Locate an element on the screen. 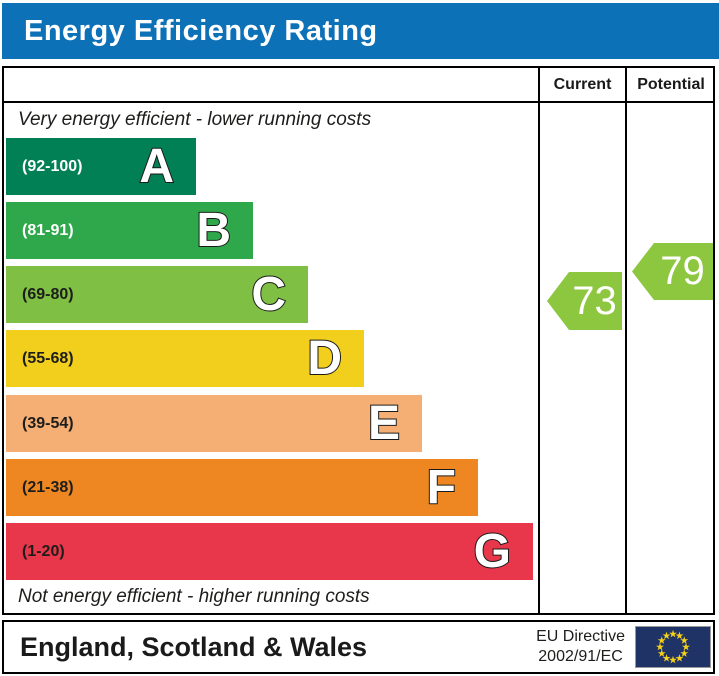 The image size is (719, 676). band-e: (39-54) E is located at coordinates (214, 423).